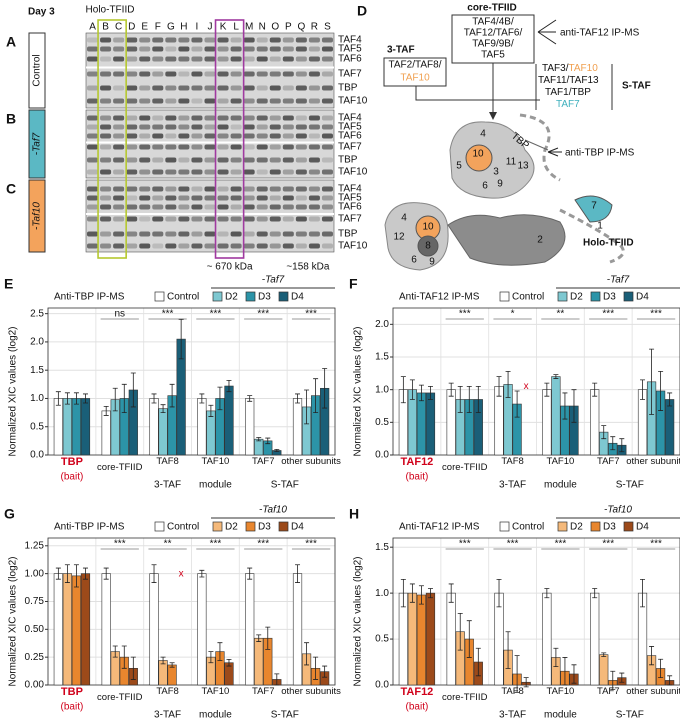 The height and width of the screenshot is (720, 680). I want to click on y-tick-label: 1.0, so click(382, 593).